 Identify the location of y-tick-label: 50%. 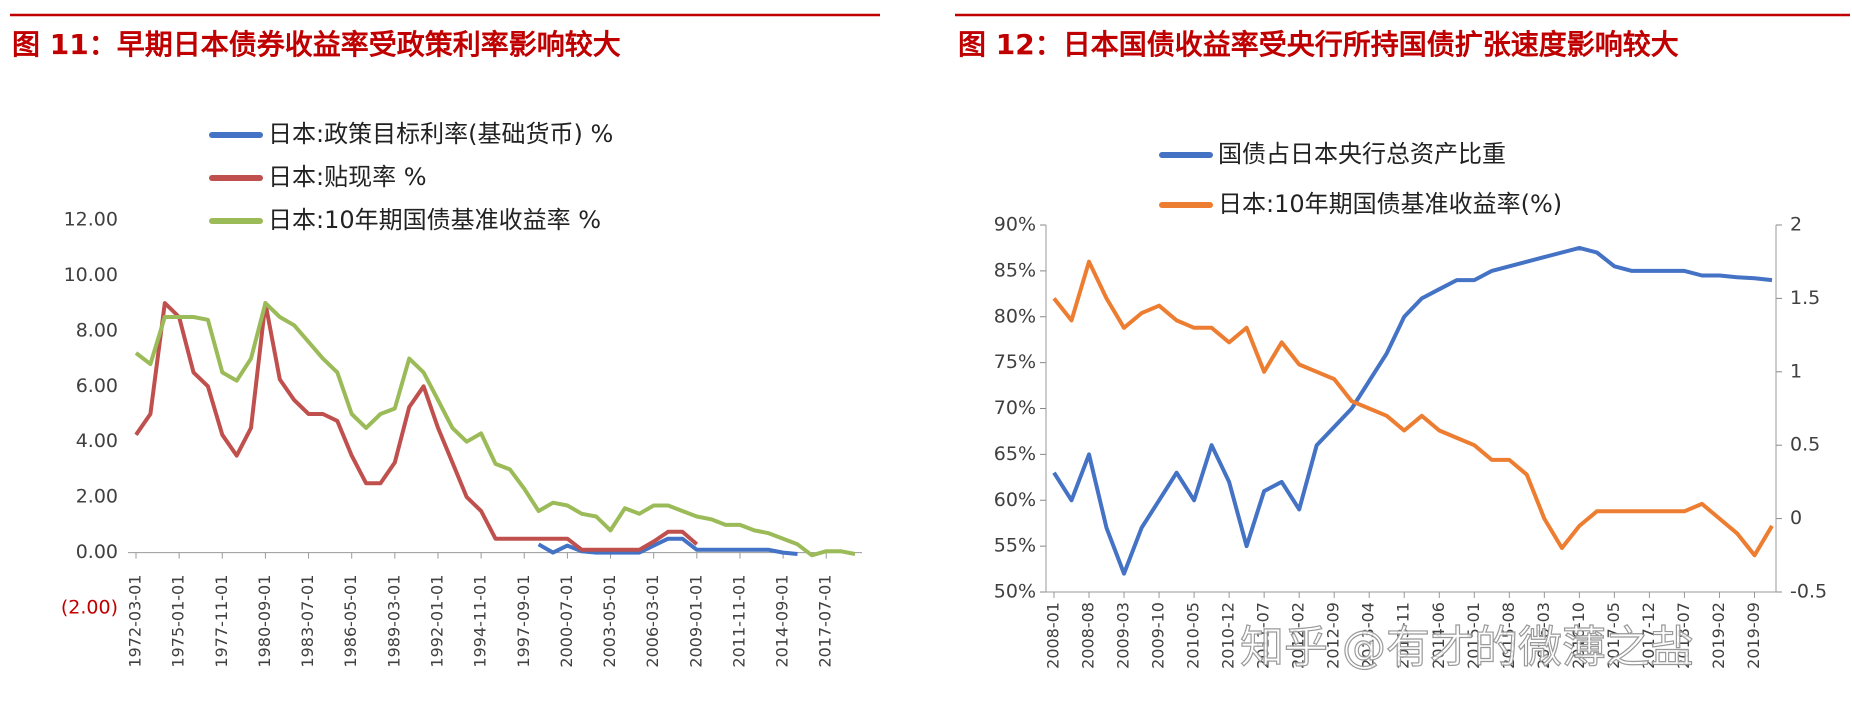
(1015, 592).